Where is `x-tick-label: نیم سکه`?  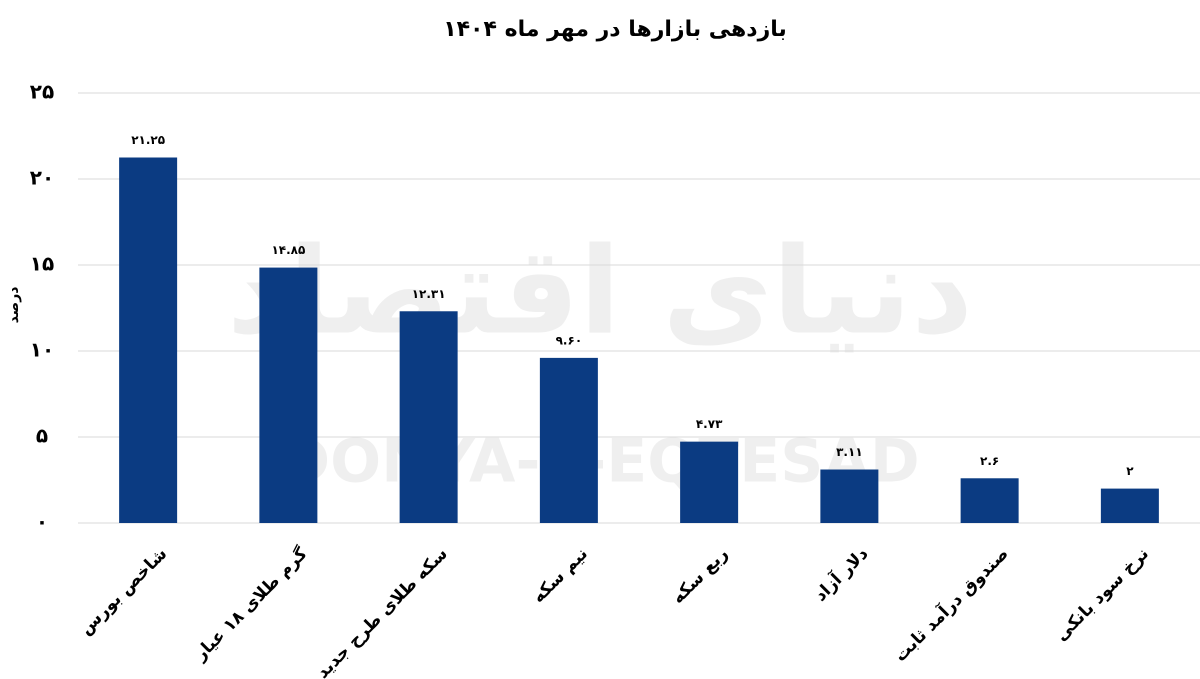
x-tick-label: نیم سکه is located at coordinates (560, 575).